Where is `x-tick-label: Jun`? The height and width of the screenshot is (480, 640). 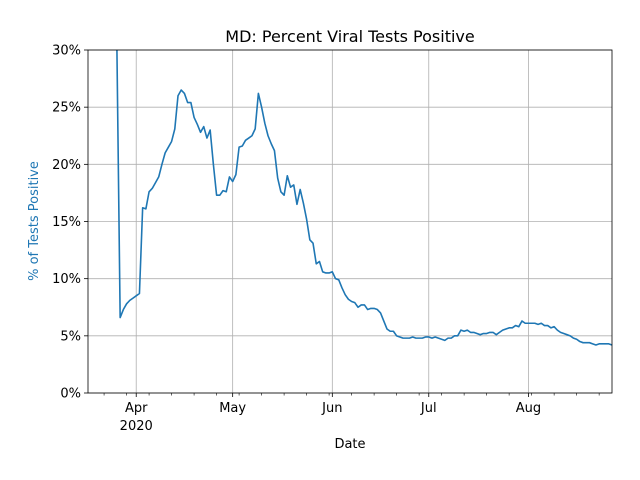
x-tick-label: Jun is located at coordinates (331, 408).